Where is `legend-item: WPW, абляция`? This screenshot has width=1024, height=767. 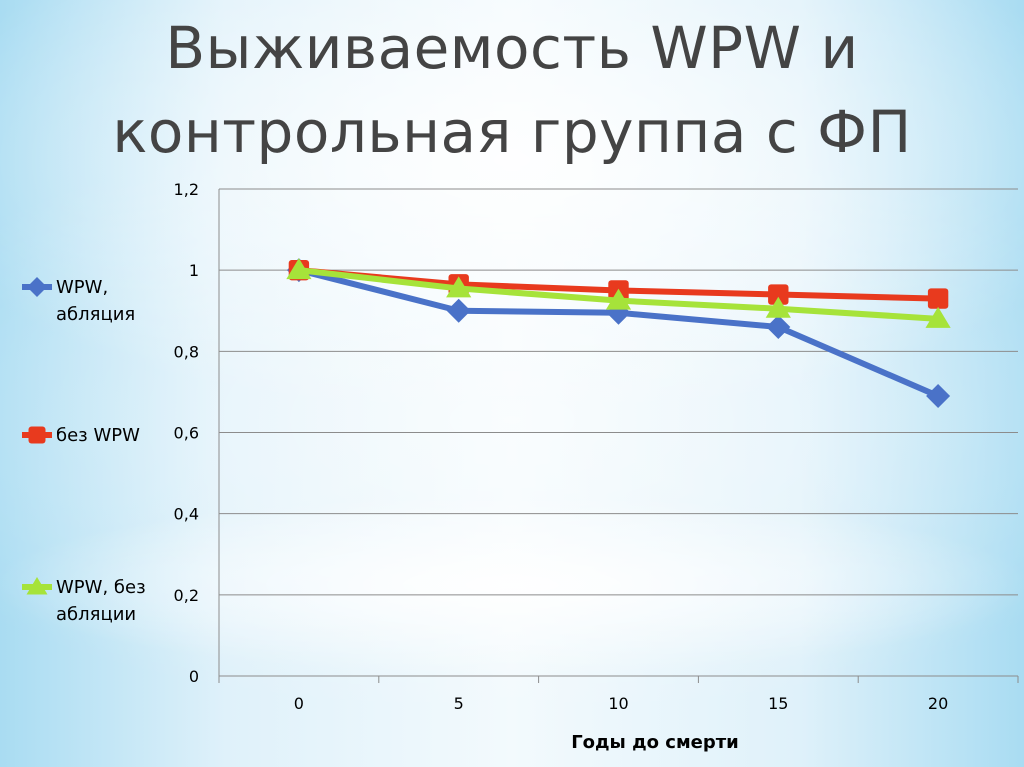 legend-item: WPW, абляция is located at coordinates (78, 301).